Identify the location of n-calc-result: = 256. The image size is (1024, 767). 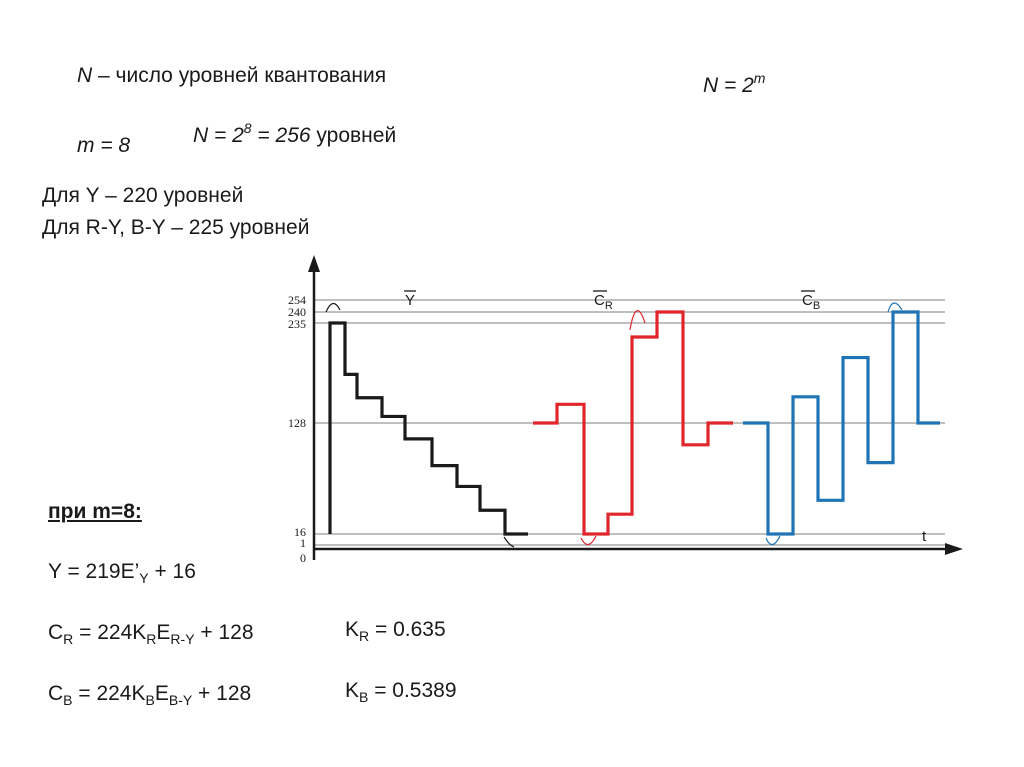
(281, 135).